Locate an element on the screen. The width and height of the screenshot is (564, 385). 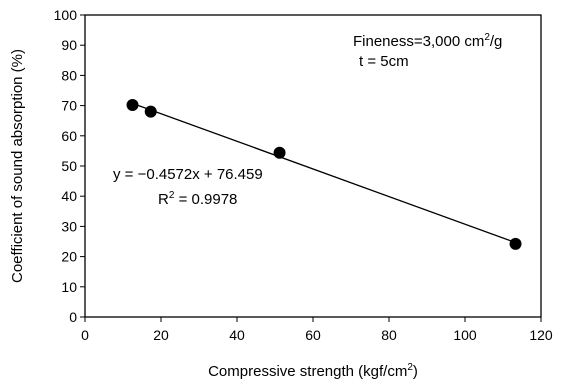
x-tick-label: 80 is located at coordinates (389, 335).